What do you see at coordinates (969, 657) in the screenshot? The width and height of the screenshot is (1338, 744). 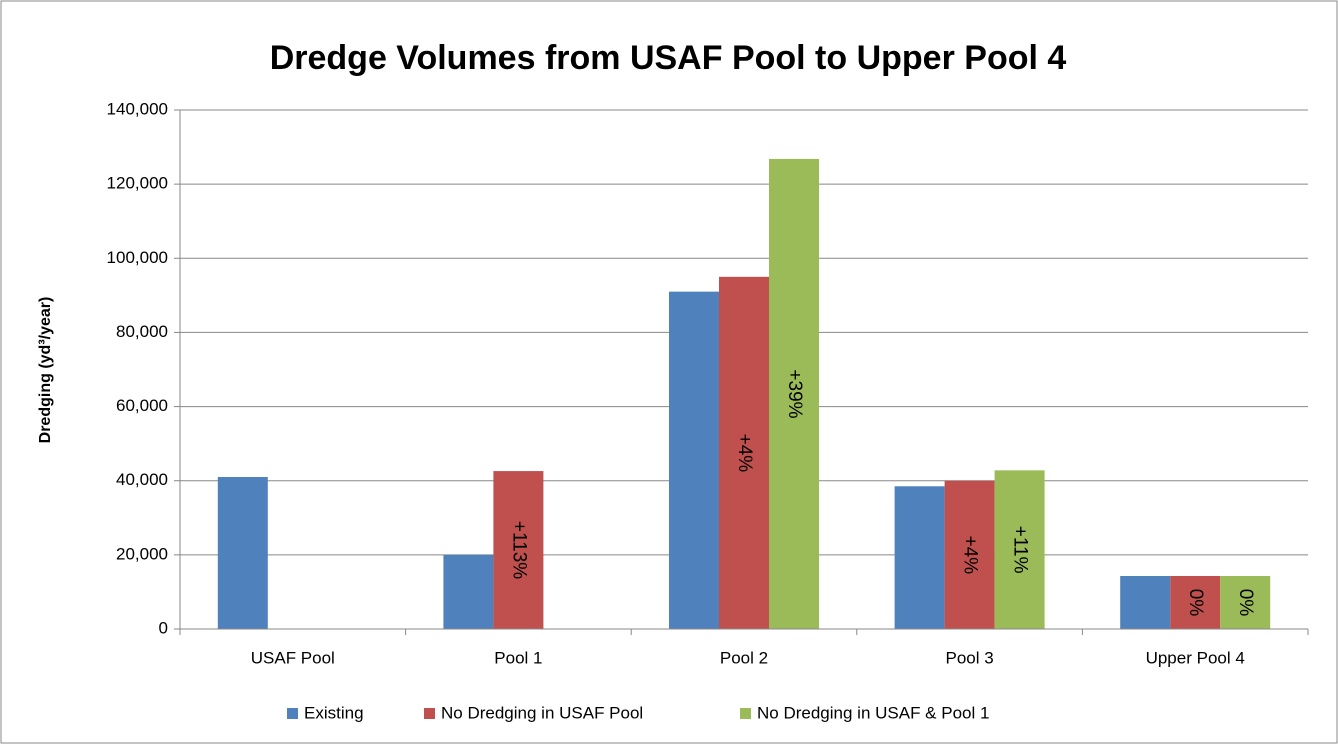 I see `x-tick-label: Pool 3` at bounding box center [969, 657].